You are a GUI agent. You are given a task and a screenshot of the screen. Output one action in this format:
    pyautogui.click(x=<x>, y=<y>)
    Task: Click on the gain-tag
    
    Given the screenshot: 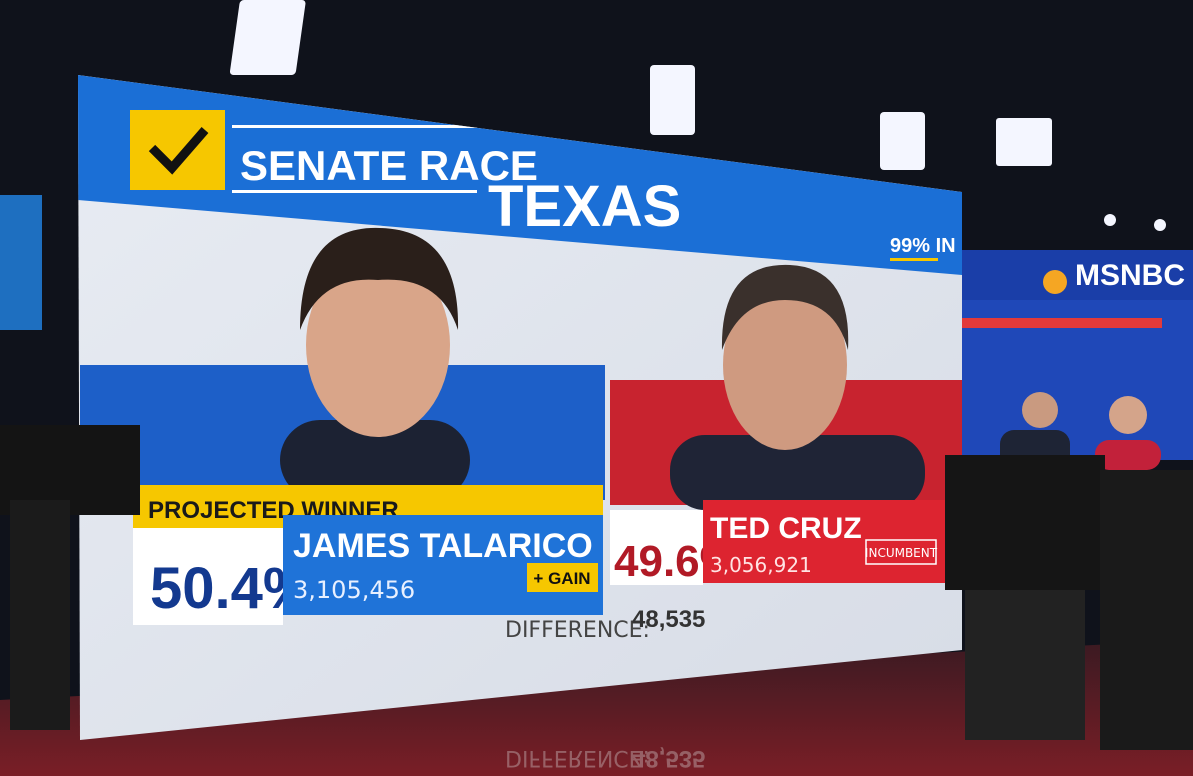 What is the action you would take?
    pyautogui.click(x=562, y=577)
    